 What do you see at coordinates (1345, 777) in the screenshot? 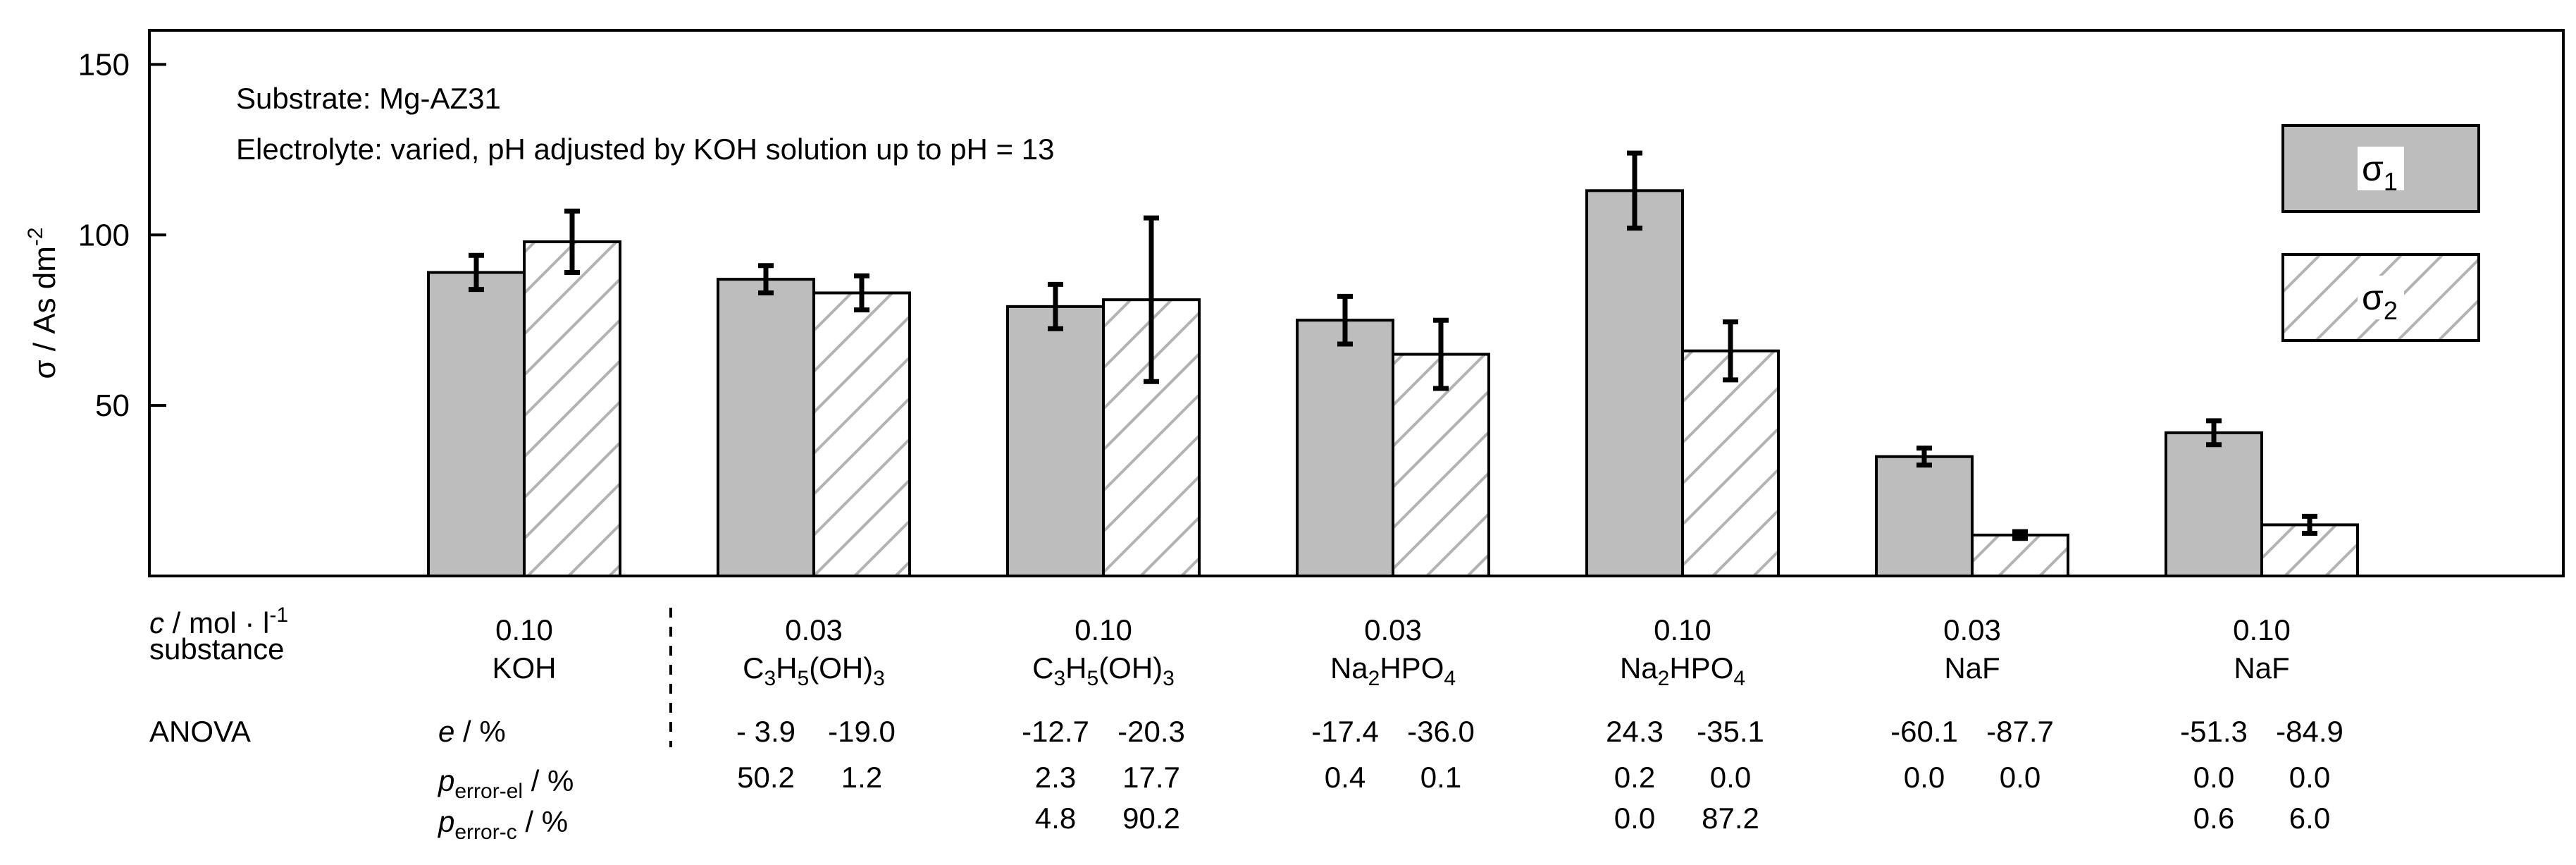
I see `p-error-el-value: 0.4` at bounding box center [1345, 777].